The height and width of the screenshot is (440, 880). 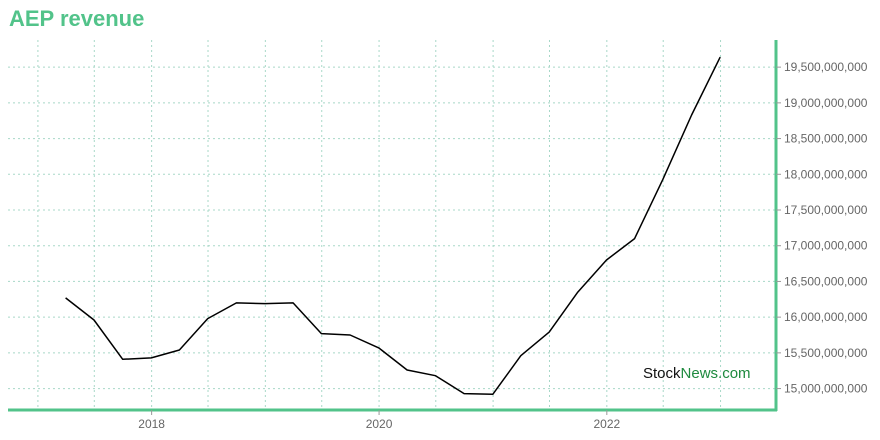 I want to click on y-tick-label: 16,500,000,000, so click(x=826, y=281).